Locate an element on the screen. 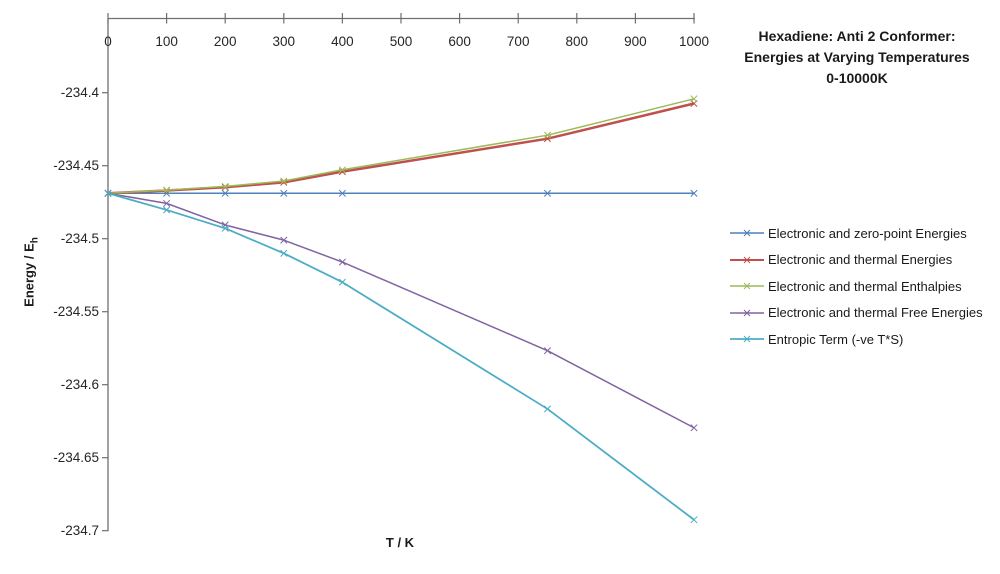 The height and width of the screenshot is (574, 1000). y-axis-title-text: Energy / E is located at coordinates (29, 275).